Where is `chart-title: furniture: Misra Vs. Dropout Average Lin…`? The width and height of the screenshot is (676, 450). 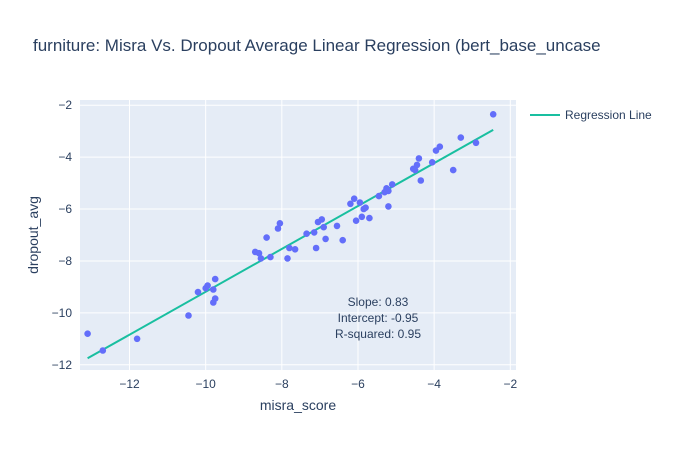
chart-title: furniture: Misra Vs. Dropout Average Lin… is located at coordinates (317, 45).